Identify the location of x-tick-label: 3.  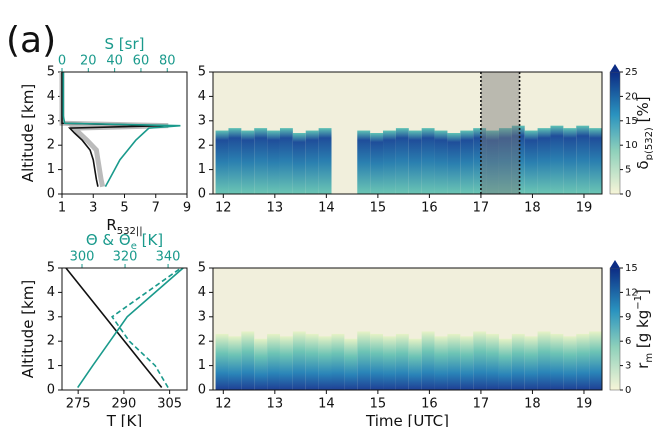
(93, 208).